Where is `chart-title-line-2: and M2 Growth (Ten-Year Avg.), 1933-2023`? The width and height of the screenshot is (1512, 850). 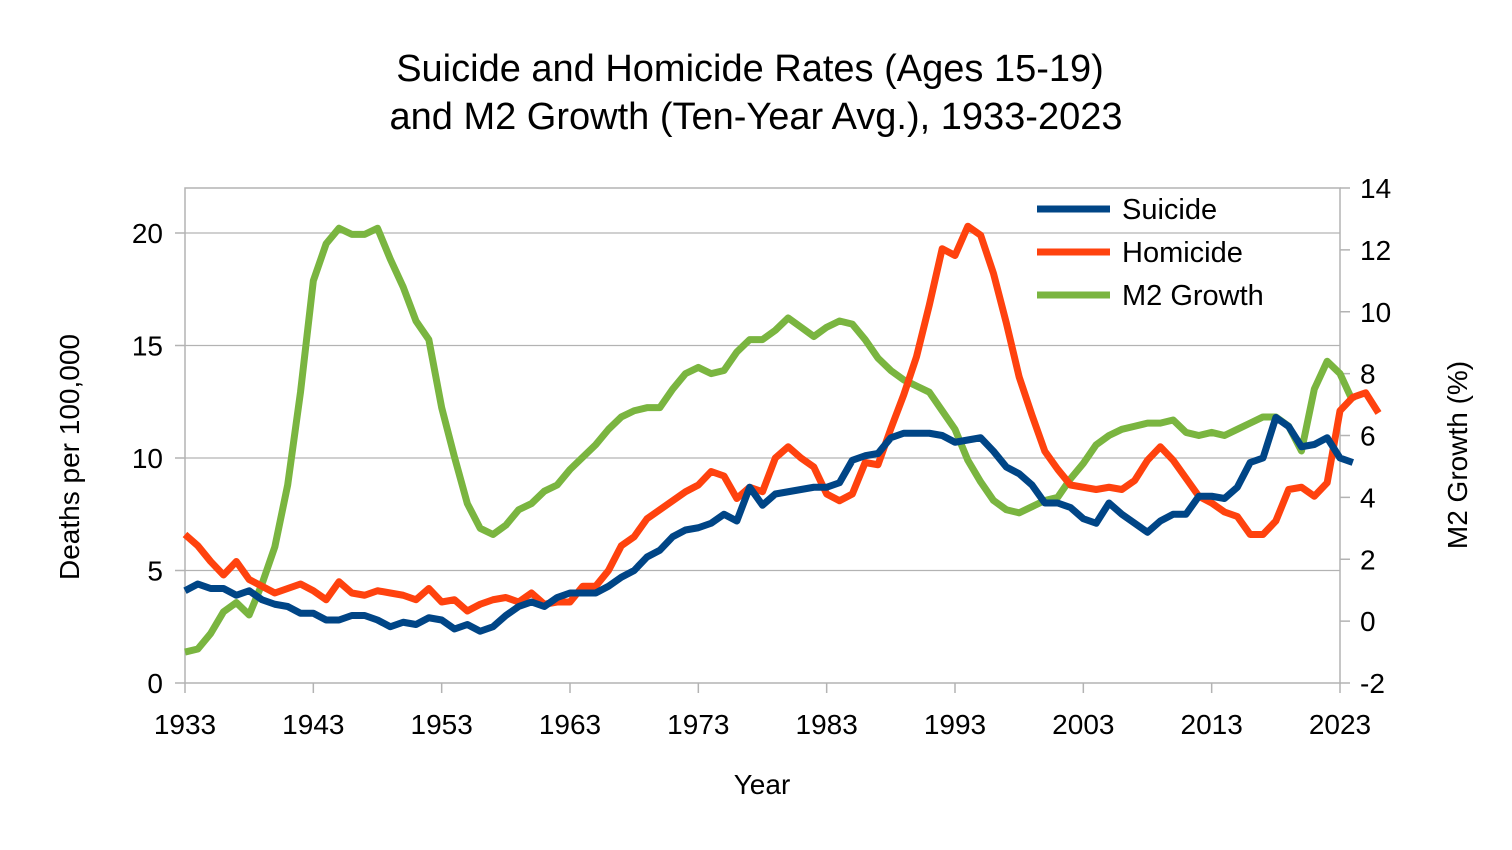
chart-title-line-2: and M2 Growth (Ten-Year Avg.), 1933-2023 is located at coordinates (755, 117).